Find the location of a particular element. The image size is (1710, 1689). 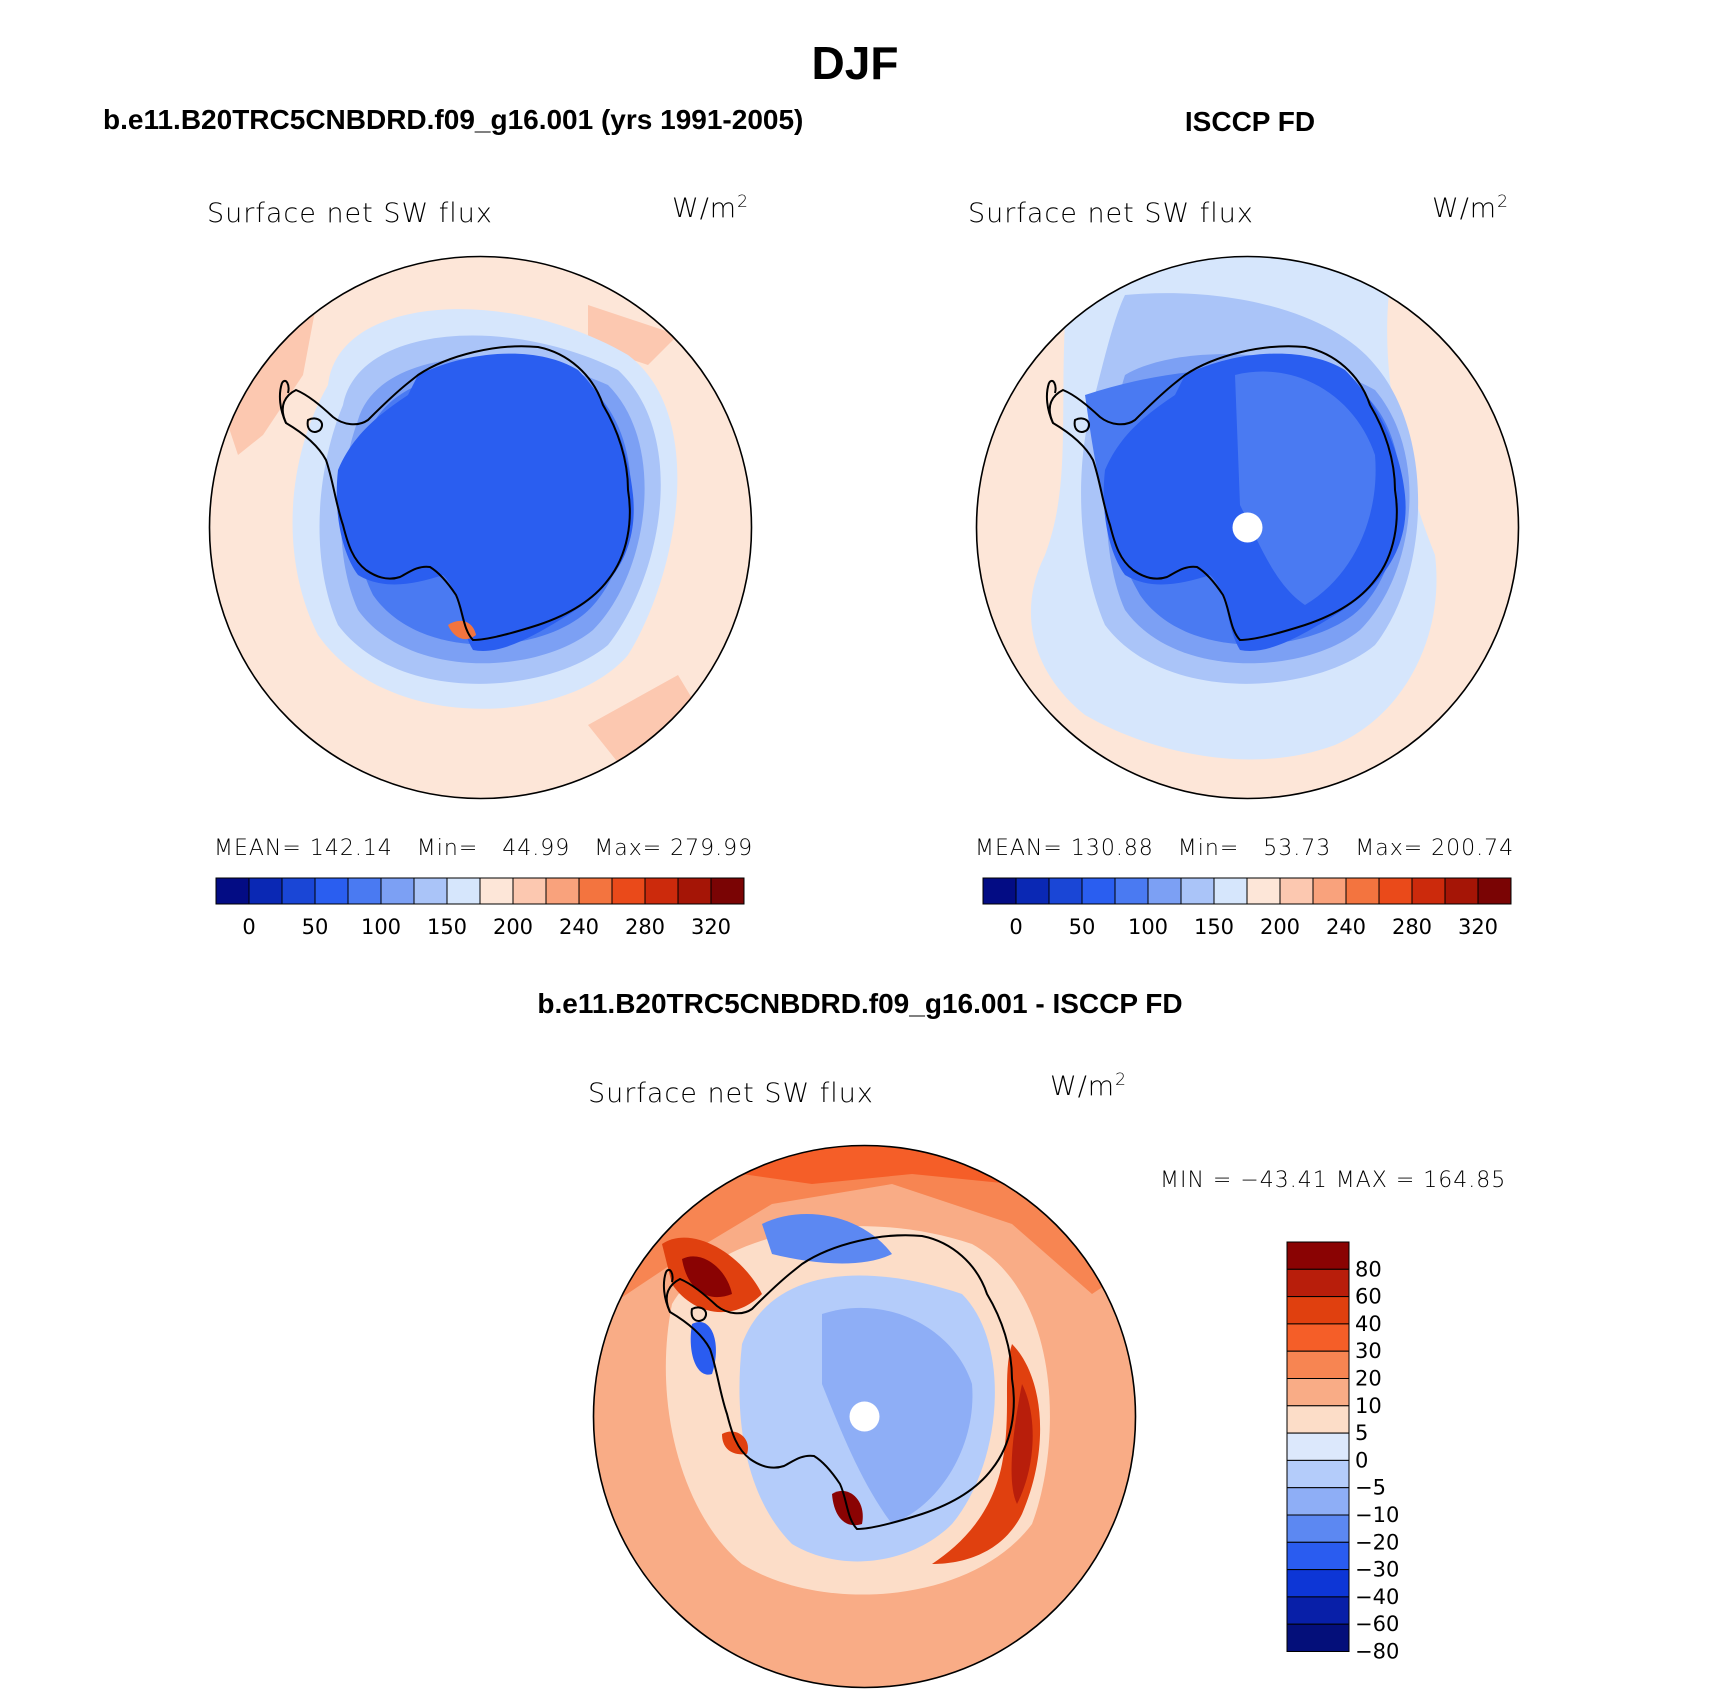

colorbar-tick-label: 60 is located at coordinates (1368, 1297).